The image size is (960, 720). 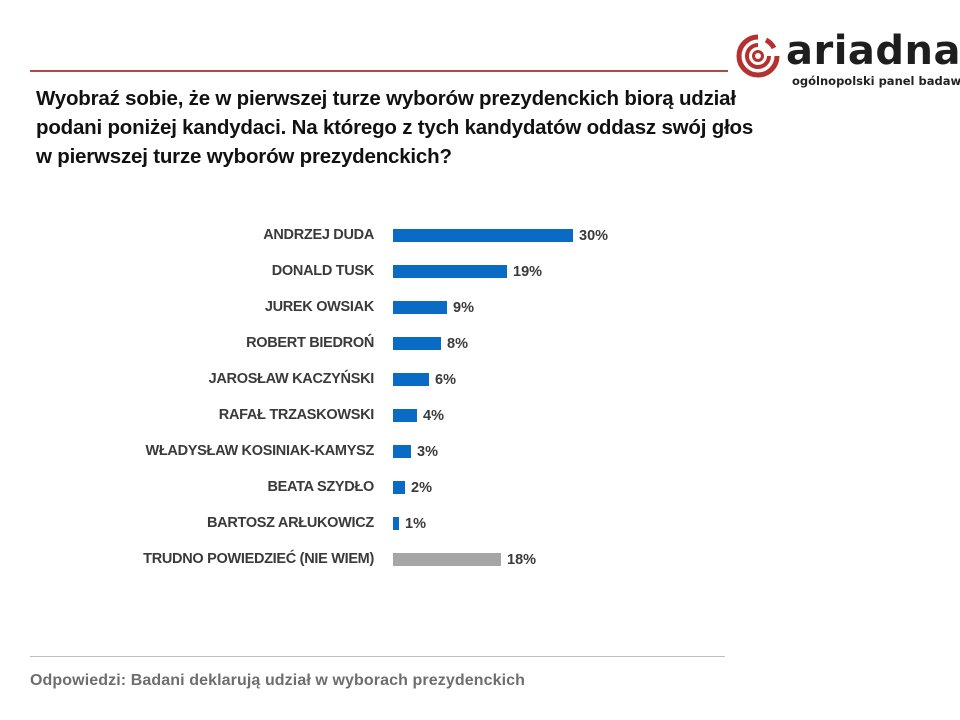 I want to click on value-label: 2%, so click(x=421, y=488).